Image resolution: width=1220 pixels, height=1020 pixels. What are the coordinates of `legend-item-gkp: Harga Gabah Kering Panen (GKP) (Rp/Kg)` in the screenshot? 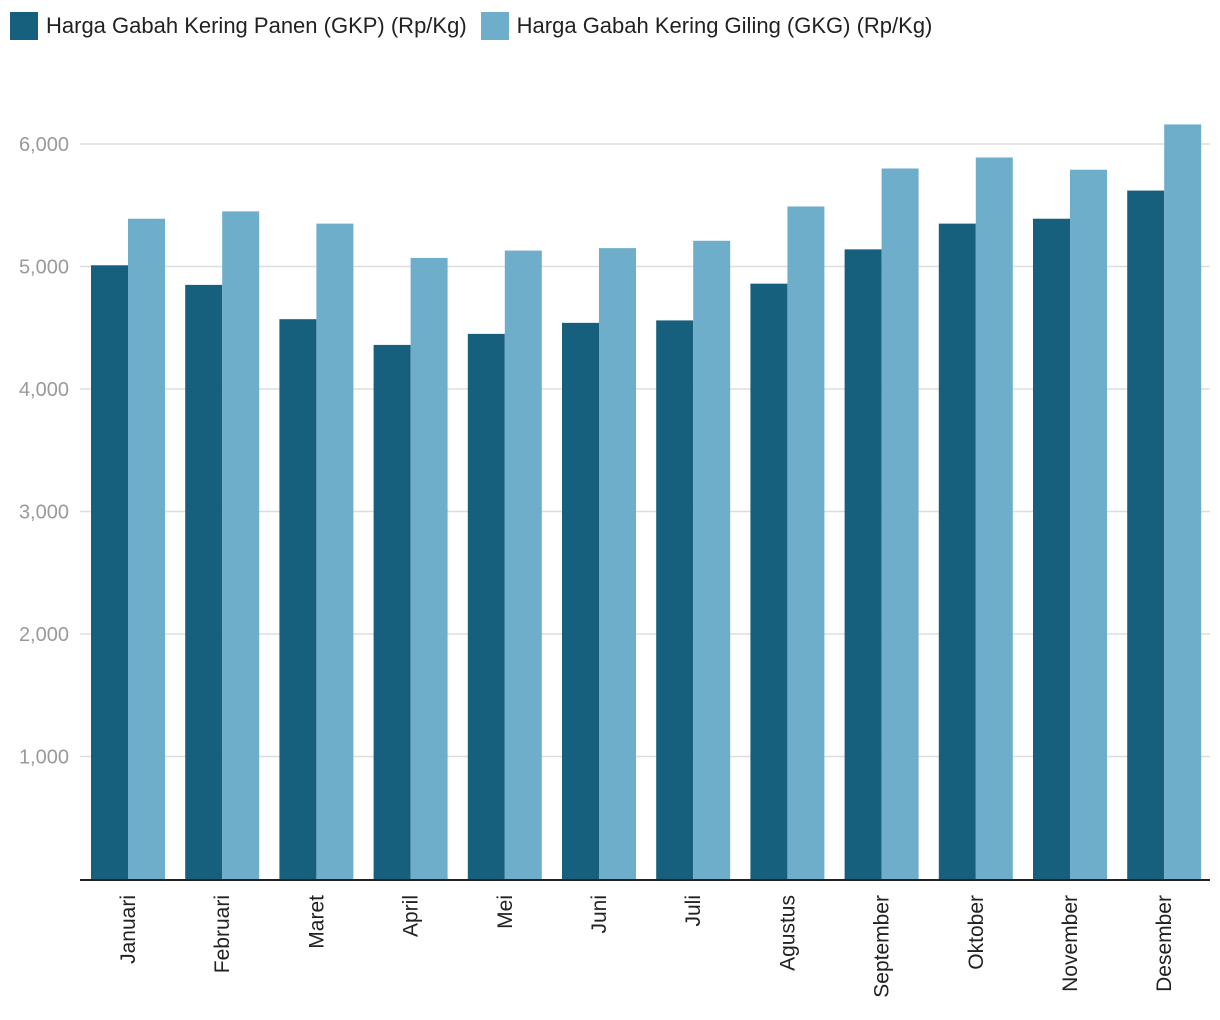 It's located at (238, 26).